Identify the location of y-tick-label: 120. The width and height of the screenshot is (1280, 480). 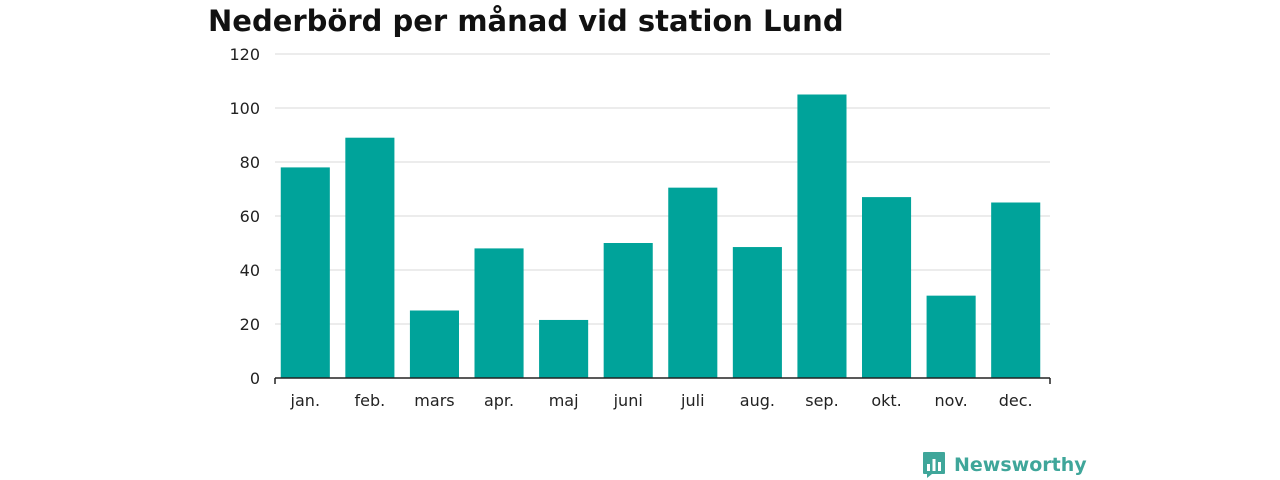
(244, 54).